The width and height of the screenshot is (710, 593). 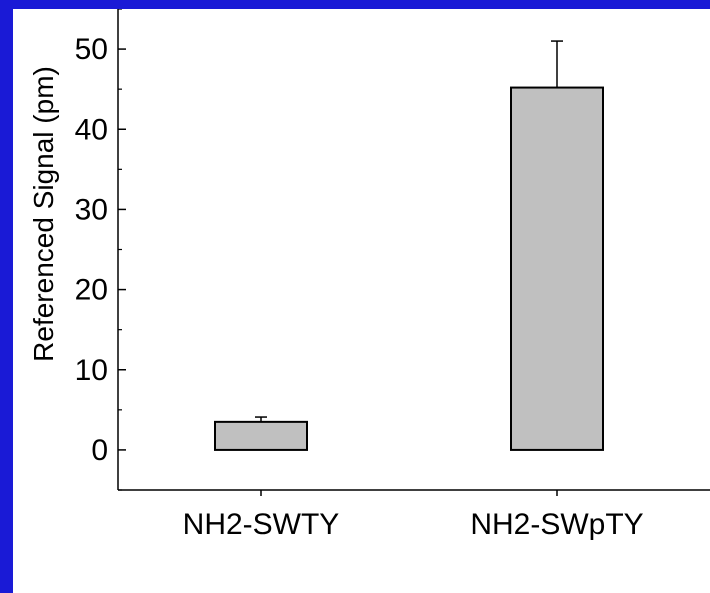 I want to click on x-tick-label: NH2-SWTY, so click(x=261, y=524).